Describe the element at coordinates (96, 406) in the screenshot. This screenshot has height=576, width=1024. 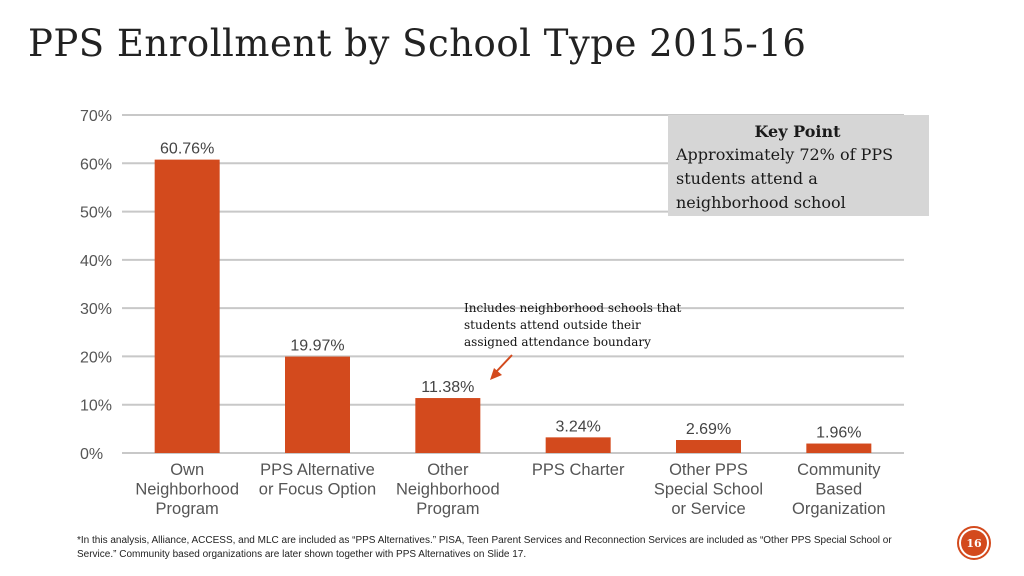
I see `y-tick-label: 10%` at that location.